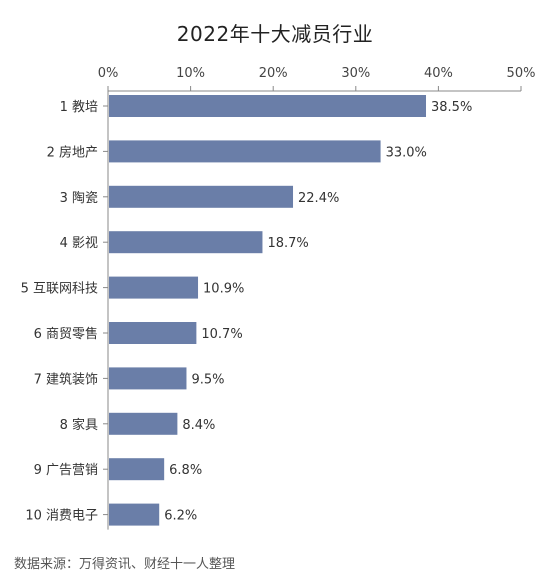 The width and height of the screenshot is (550, 575). Describe the element at coordinates (185, 470) in the screenshot. I see `value-label: 6.8%` at that location.